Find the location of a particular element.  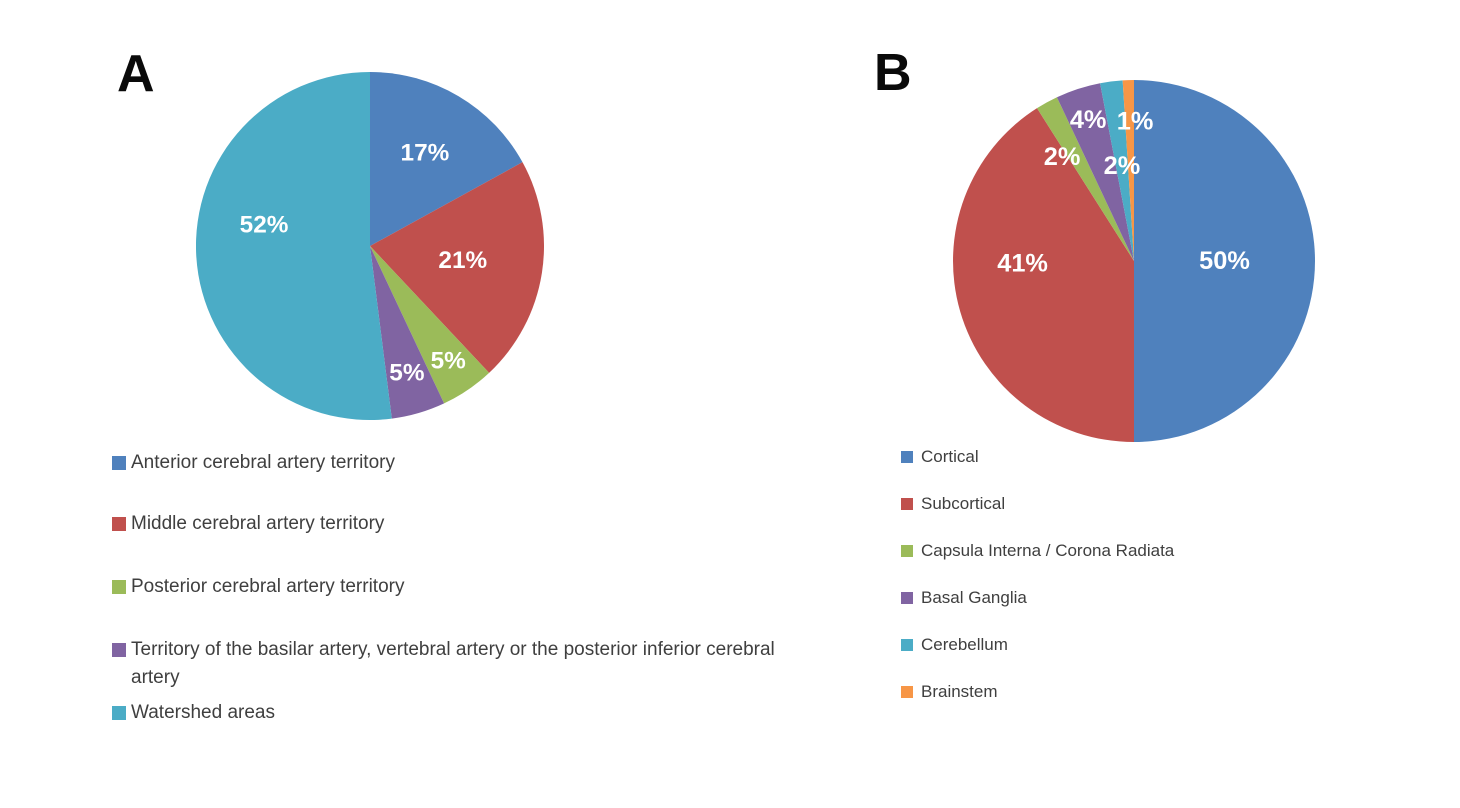

legend-item: Cortical is located at coordinates (940, 457).